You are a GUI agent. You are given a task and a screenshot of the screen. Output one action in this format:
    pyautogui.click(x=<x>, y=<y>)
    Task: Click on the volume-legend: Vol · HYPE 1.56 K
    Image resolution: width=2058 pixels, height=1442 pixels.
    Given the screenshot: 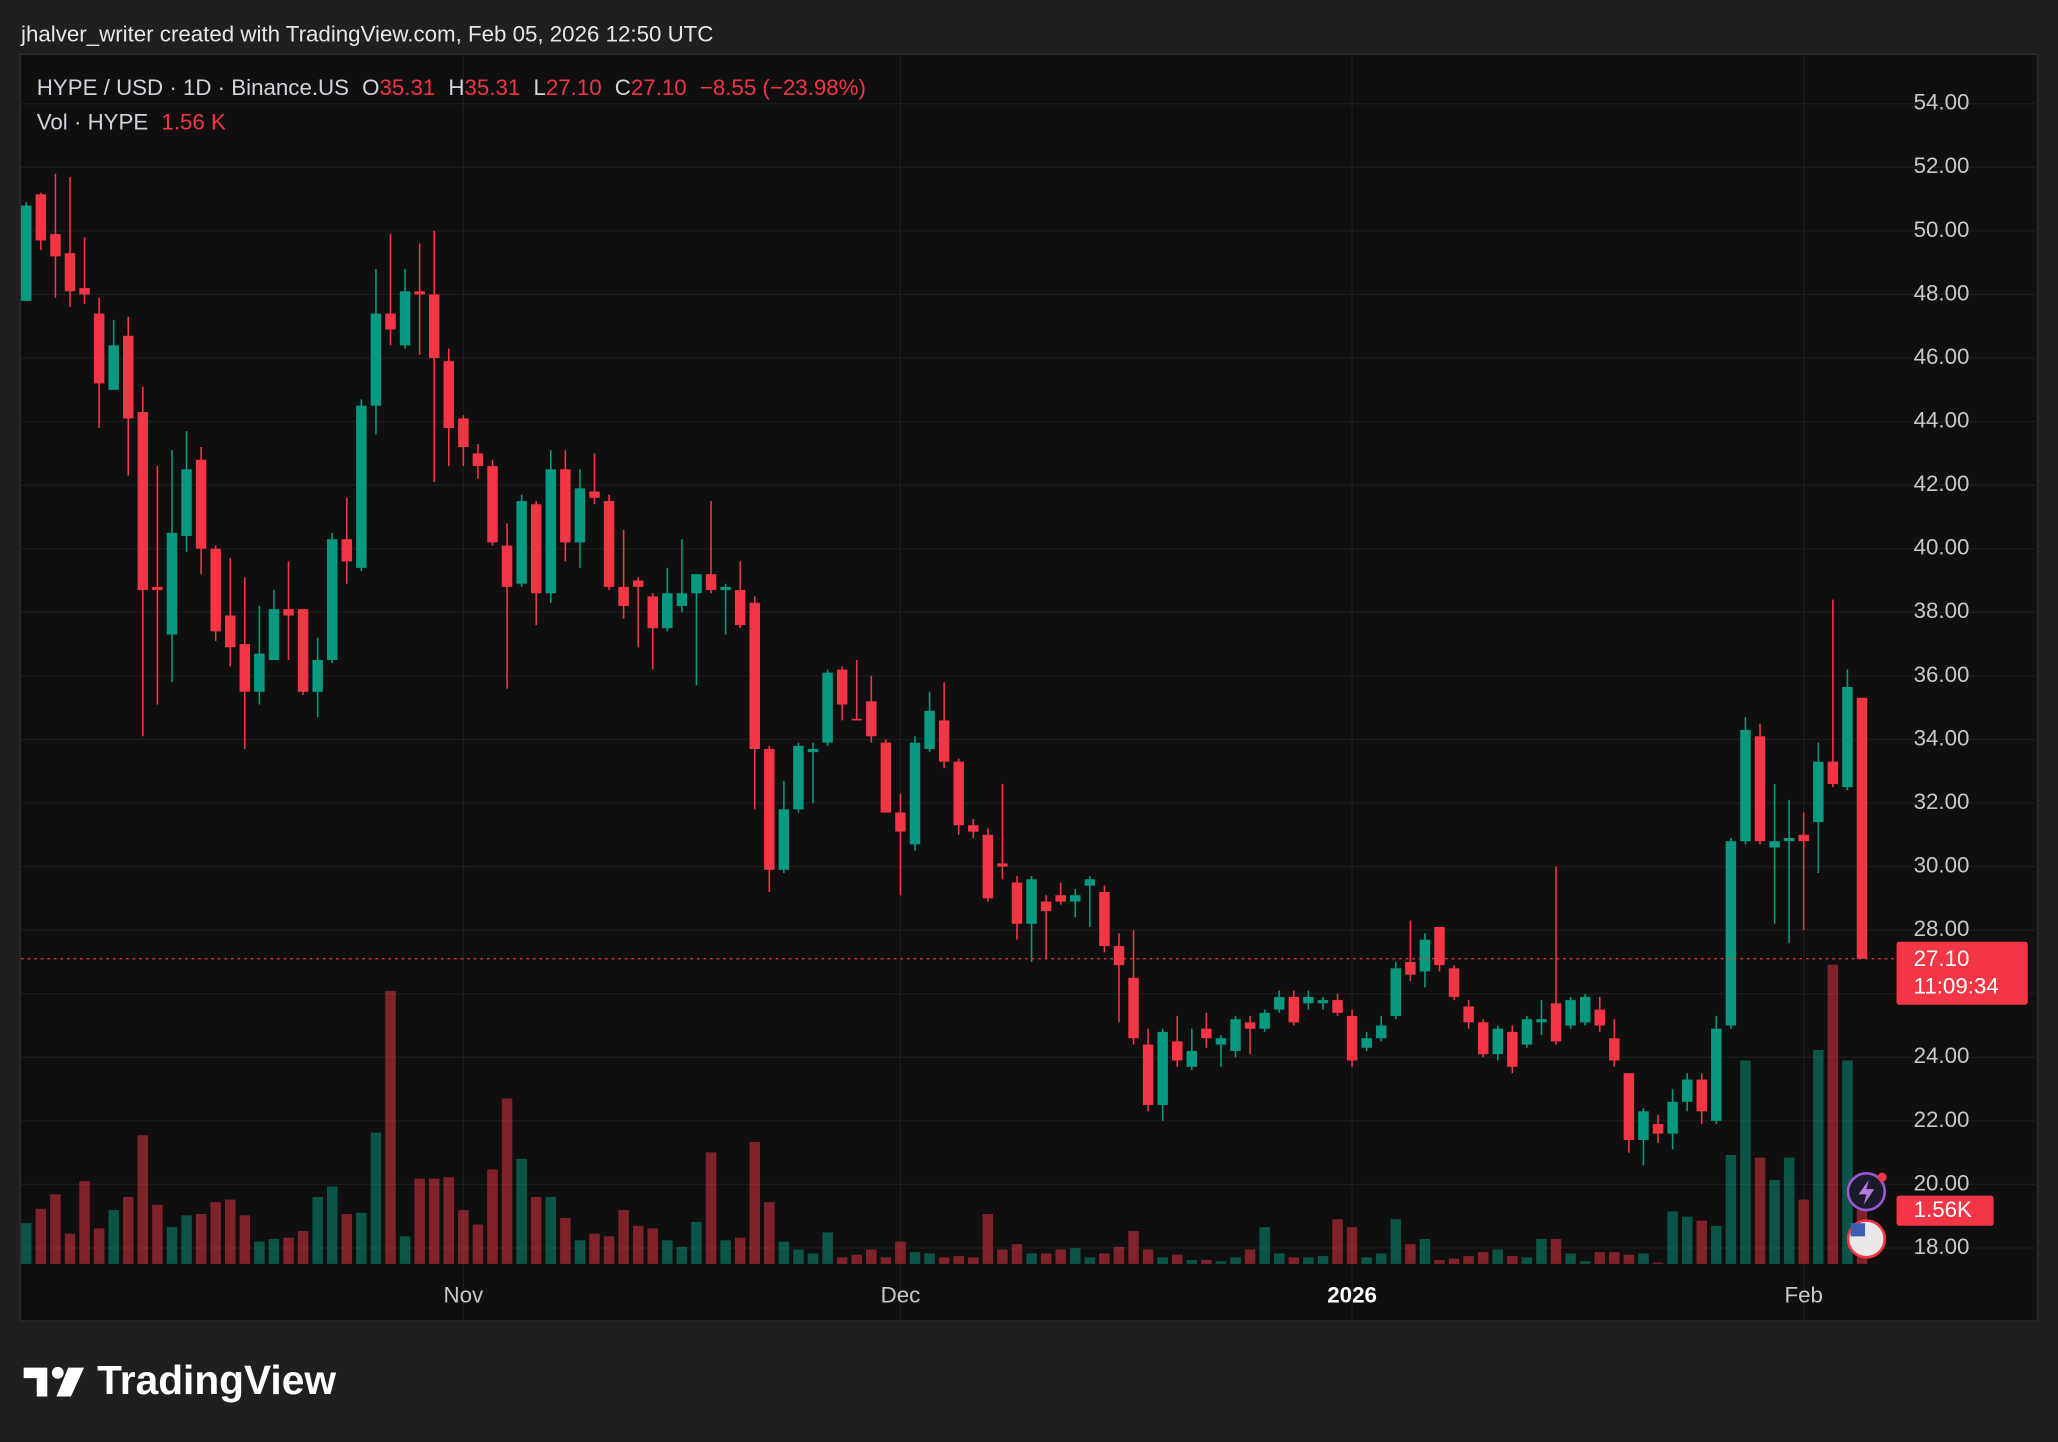 What is the action you would take?
    pyautogui.click(x=131, y=121)
    